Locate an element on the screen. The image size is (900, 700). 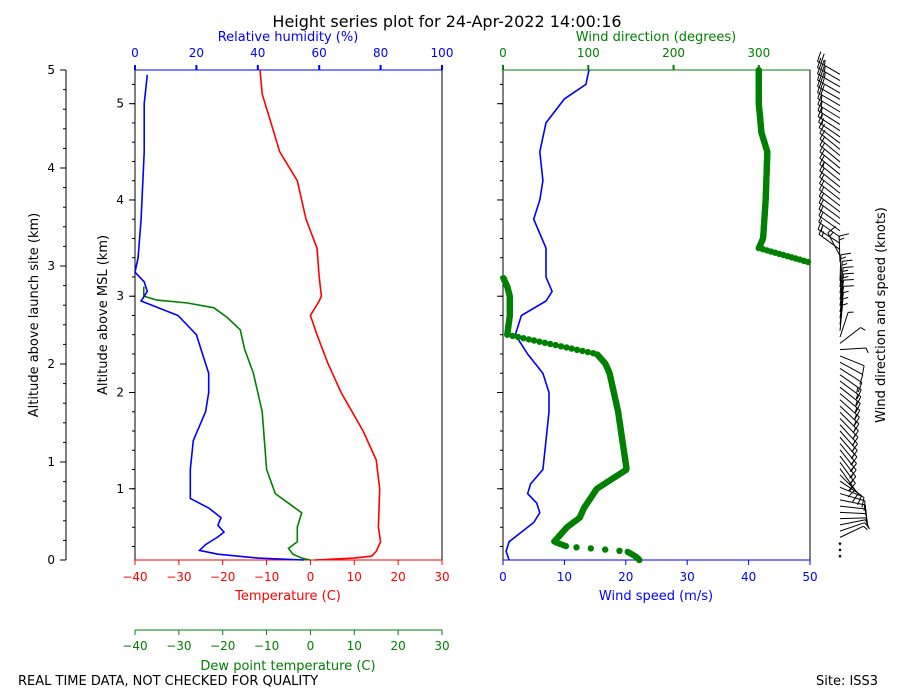
dewpoint-tick-label: −20 is located at coordinates (222, 646).